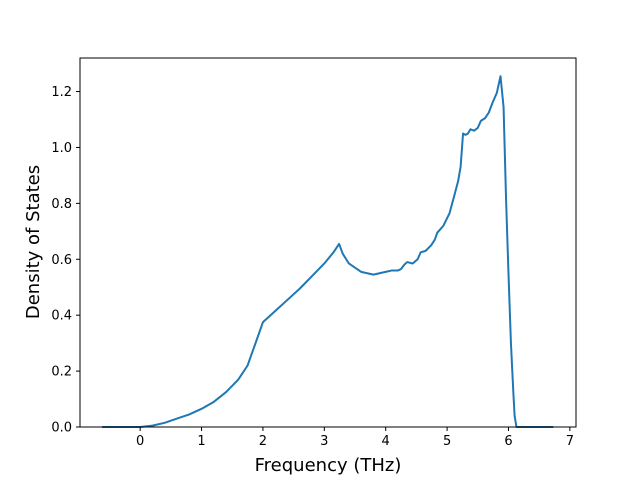  What do you see at coordinates (355, 438) in the screenshot?
I see `x-axis-ticks: 0 1 2 3 4 5 6 7` at bounding box center [355, 438].